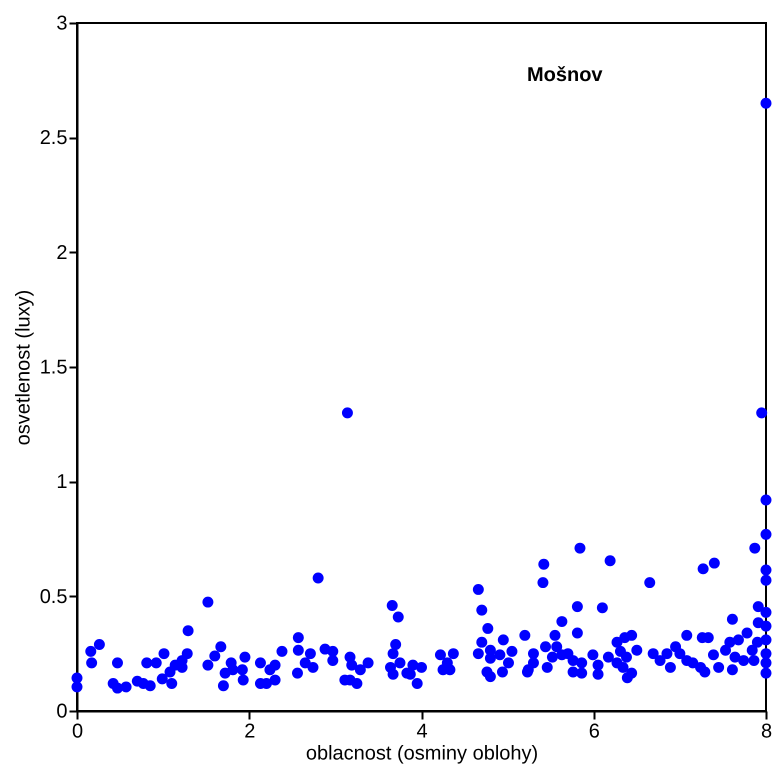 This screenshot has height=774, width=773. Describe the element at coordinates (250, 731) in the screenshot. I see `x-tick-label: 2` at that location.